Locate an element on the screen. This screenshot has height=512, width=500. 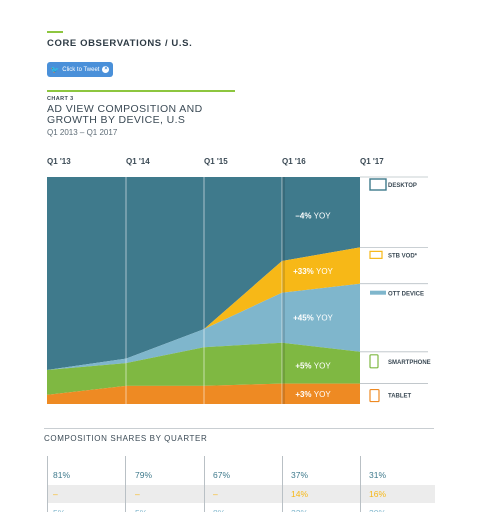
shares-cell: 14% is located at coordinates (300, 494).